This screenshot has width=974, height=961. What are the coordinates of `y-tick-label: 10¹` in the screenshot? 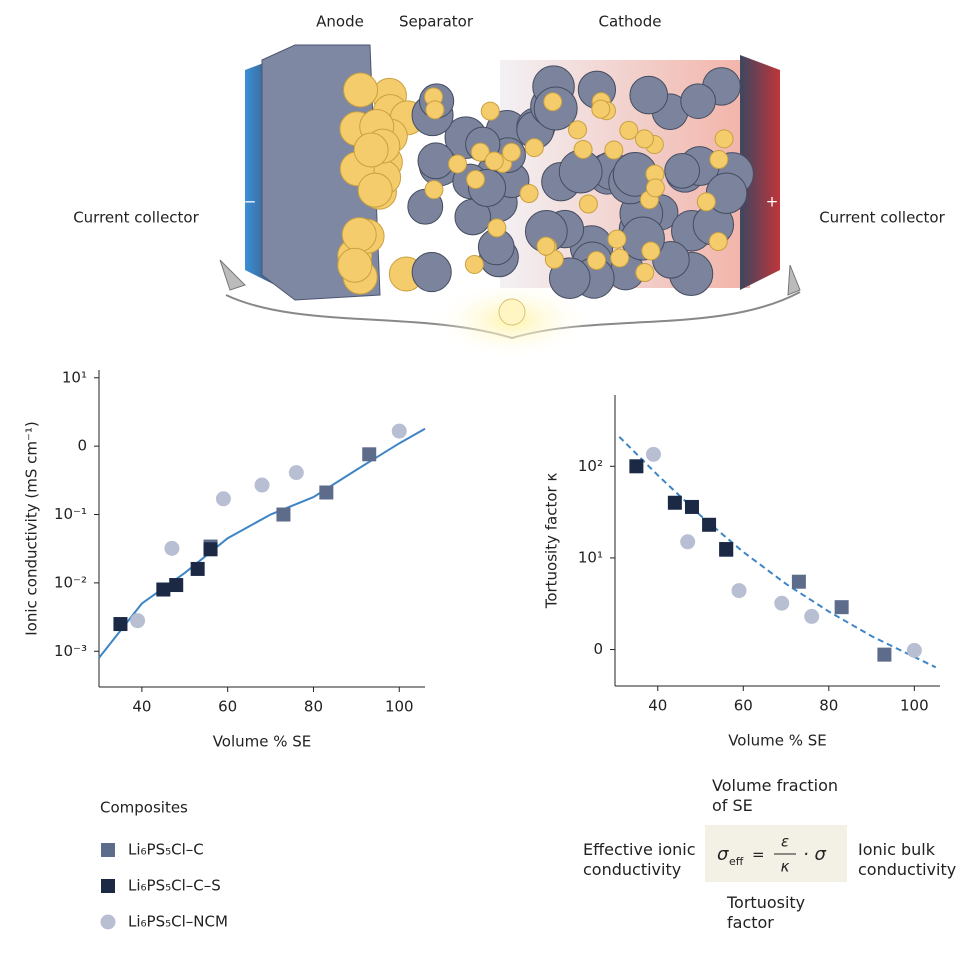 It's located at (590, 557).